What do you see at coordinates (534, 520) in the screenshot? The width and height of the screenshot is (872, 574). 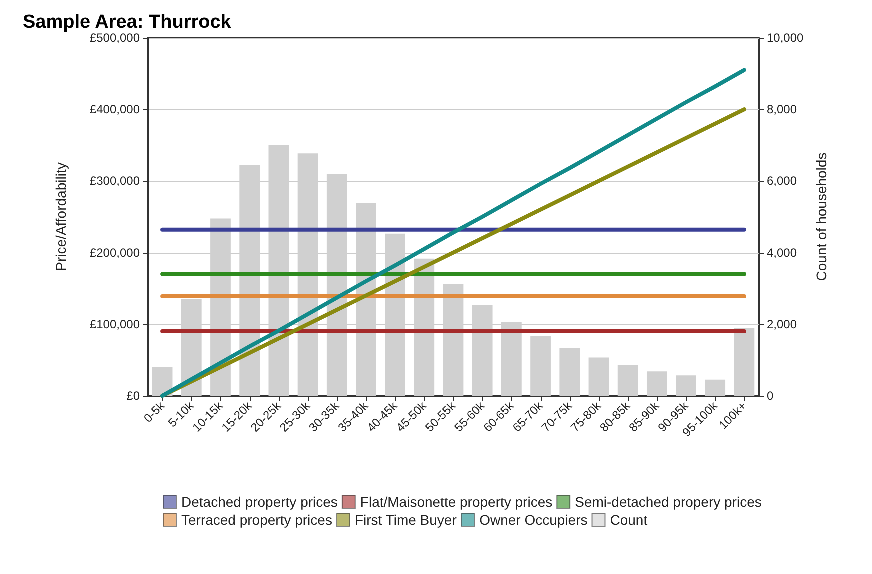 I see `legend-label: Owner Occupiers` at bounding box center [534, 520].